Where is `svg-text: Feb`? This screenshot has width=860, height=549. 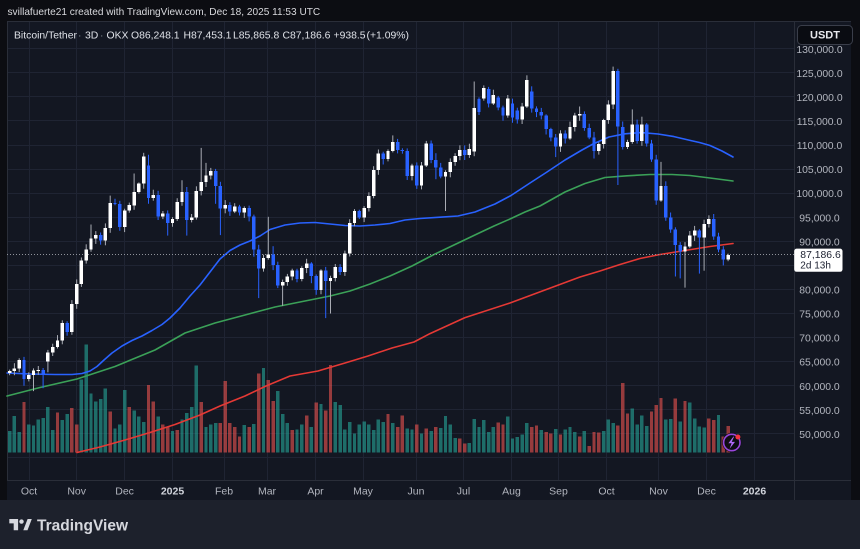
svg-text: Feb is located at coordinates (224, 492).